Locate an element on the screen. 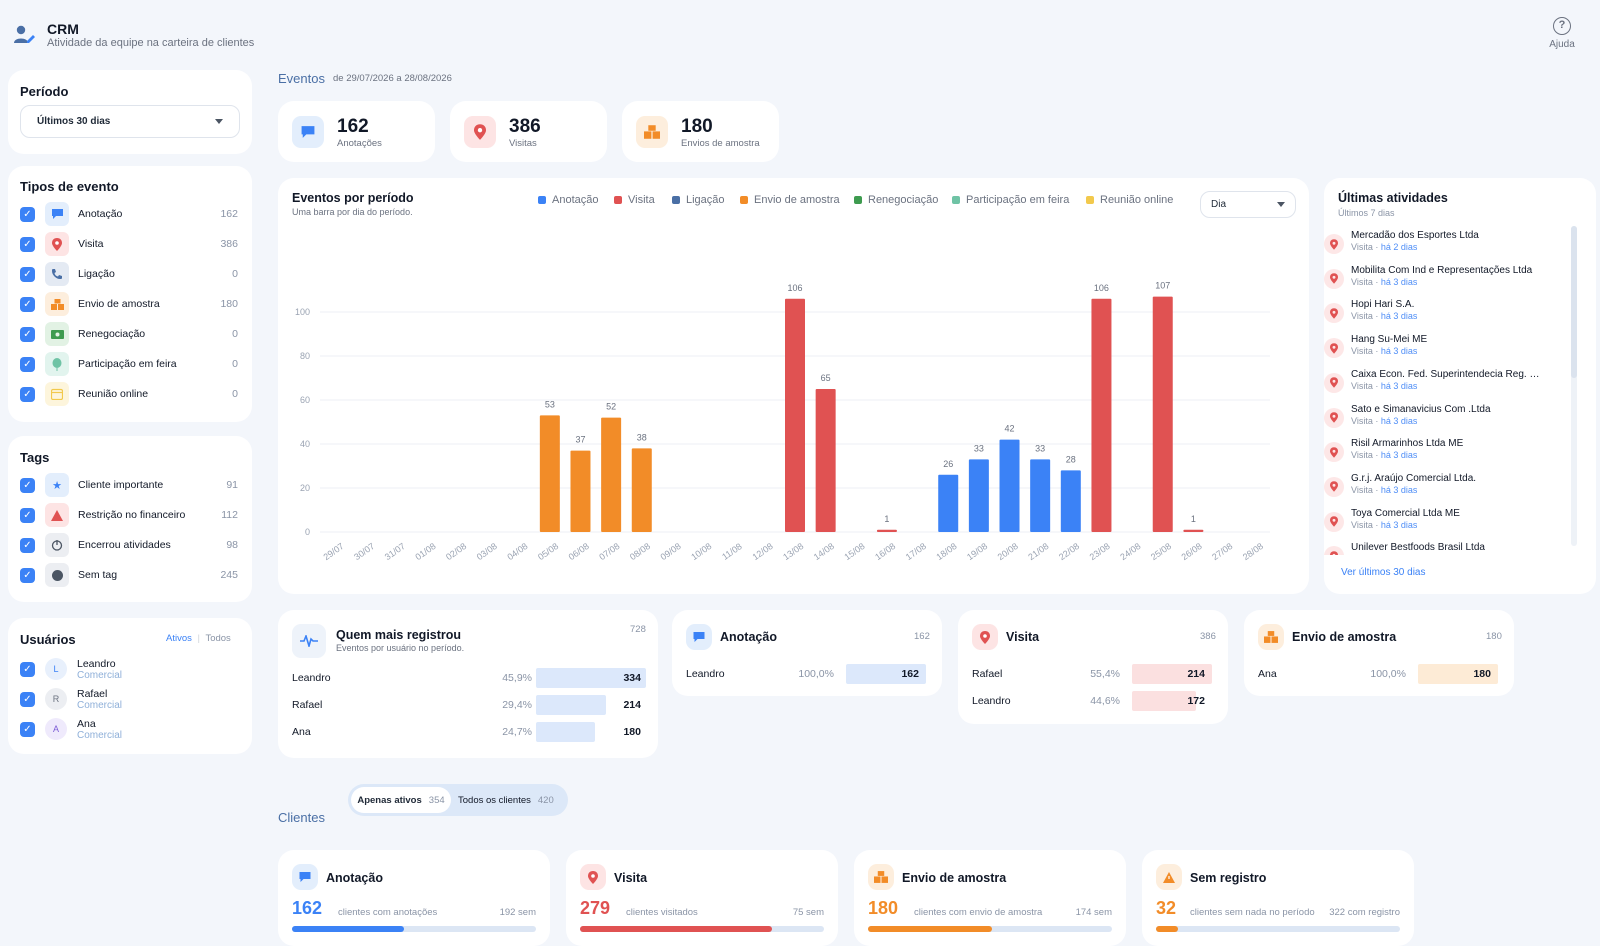 The height and width of the screenshot is (946, 1600). event-type-row: ✓ Envio de amostra 180 is located at coordinates (129, 304).